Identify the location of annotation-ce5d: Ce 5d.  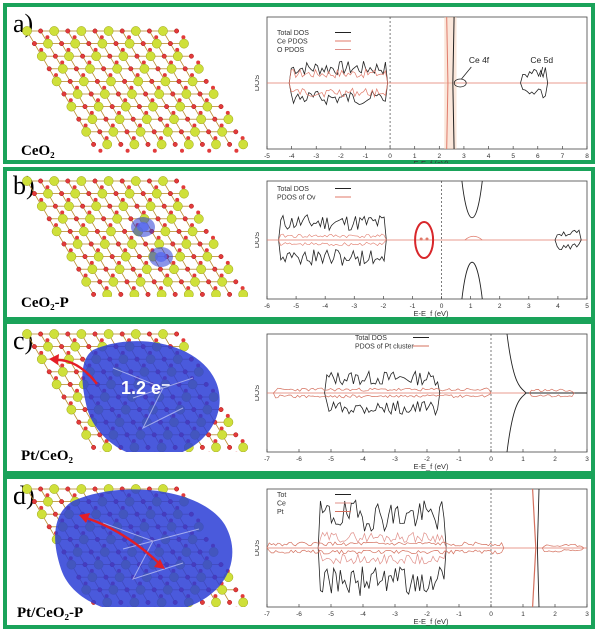
(541, 60).